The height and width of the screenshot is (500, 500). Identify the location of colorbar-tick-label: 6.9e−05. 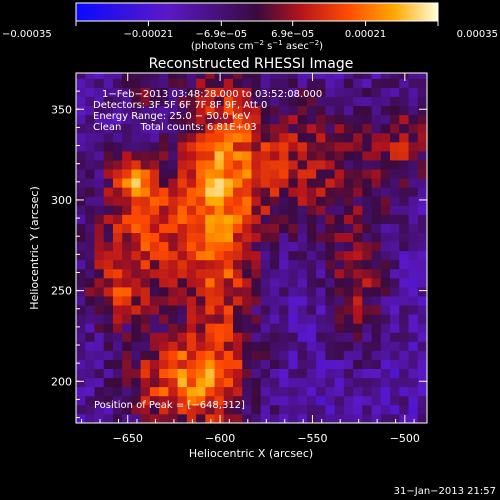
(292, 34).